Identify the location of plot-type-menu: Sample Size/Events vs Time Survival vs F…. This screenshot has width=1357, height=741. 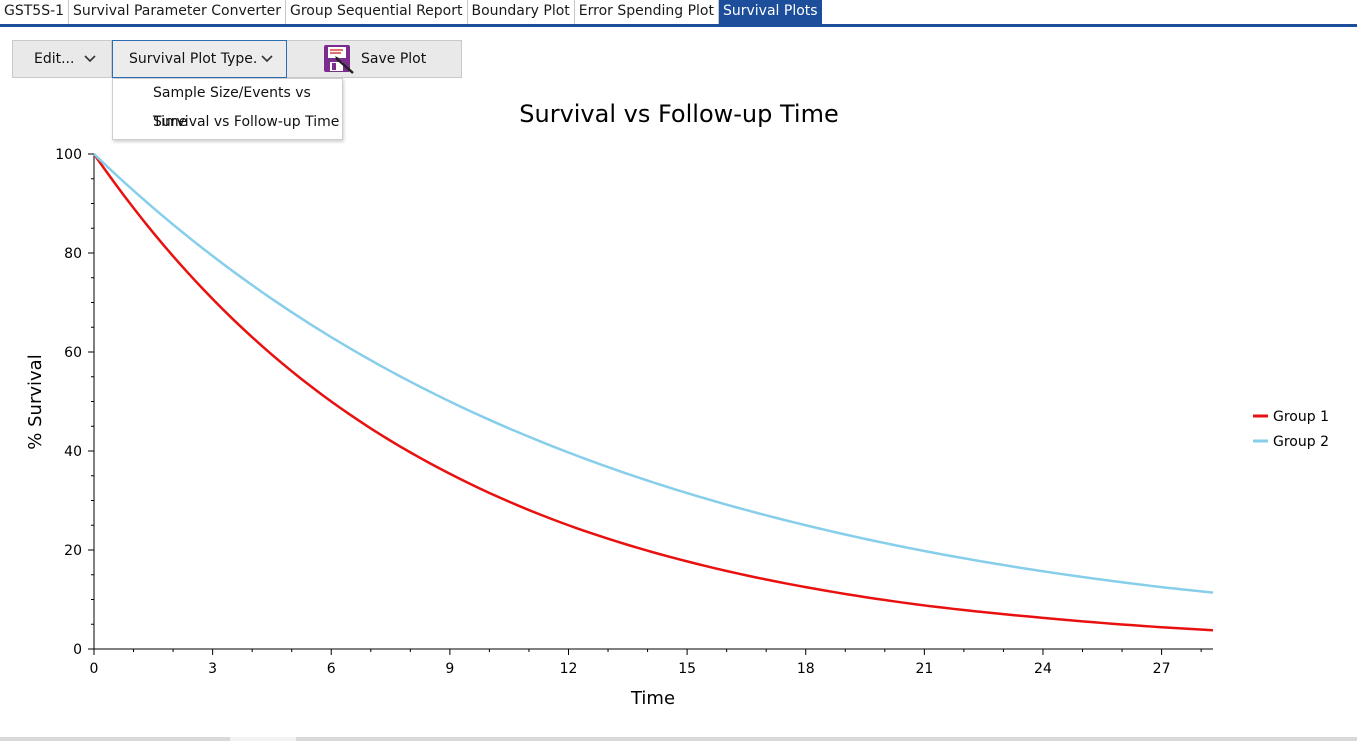
(227, 109).